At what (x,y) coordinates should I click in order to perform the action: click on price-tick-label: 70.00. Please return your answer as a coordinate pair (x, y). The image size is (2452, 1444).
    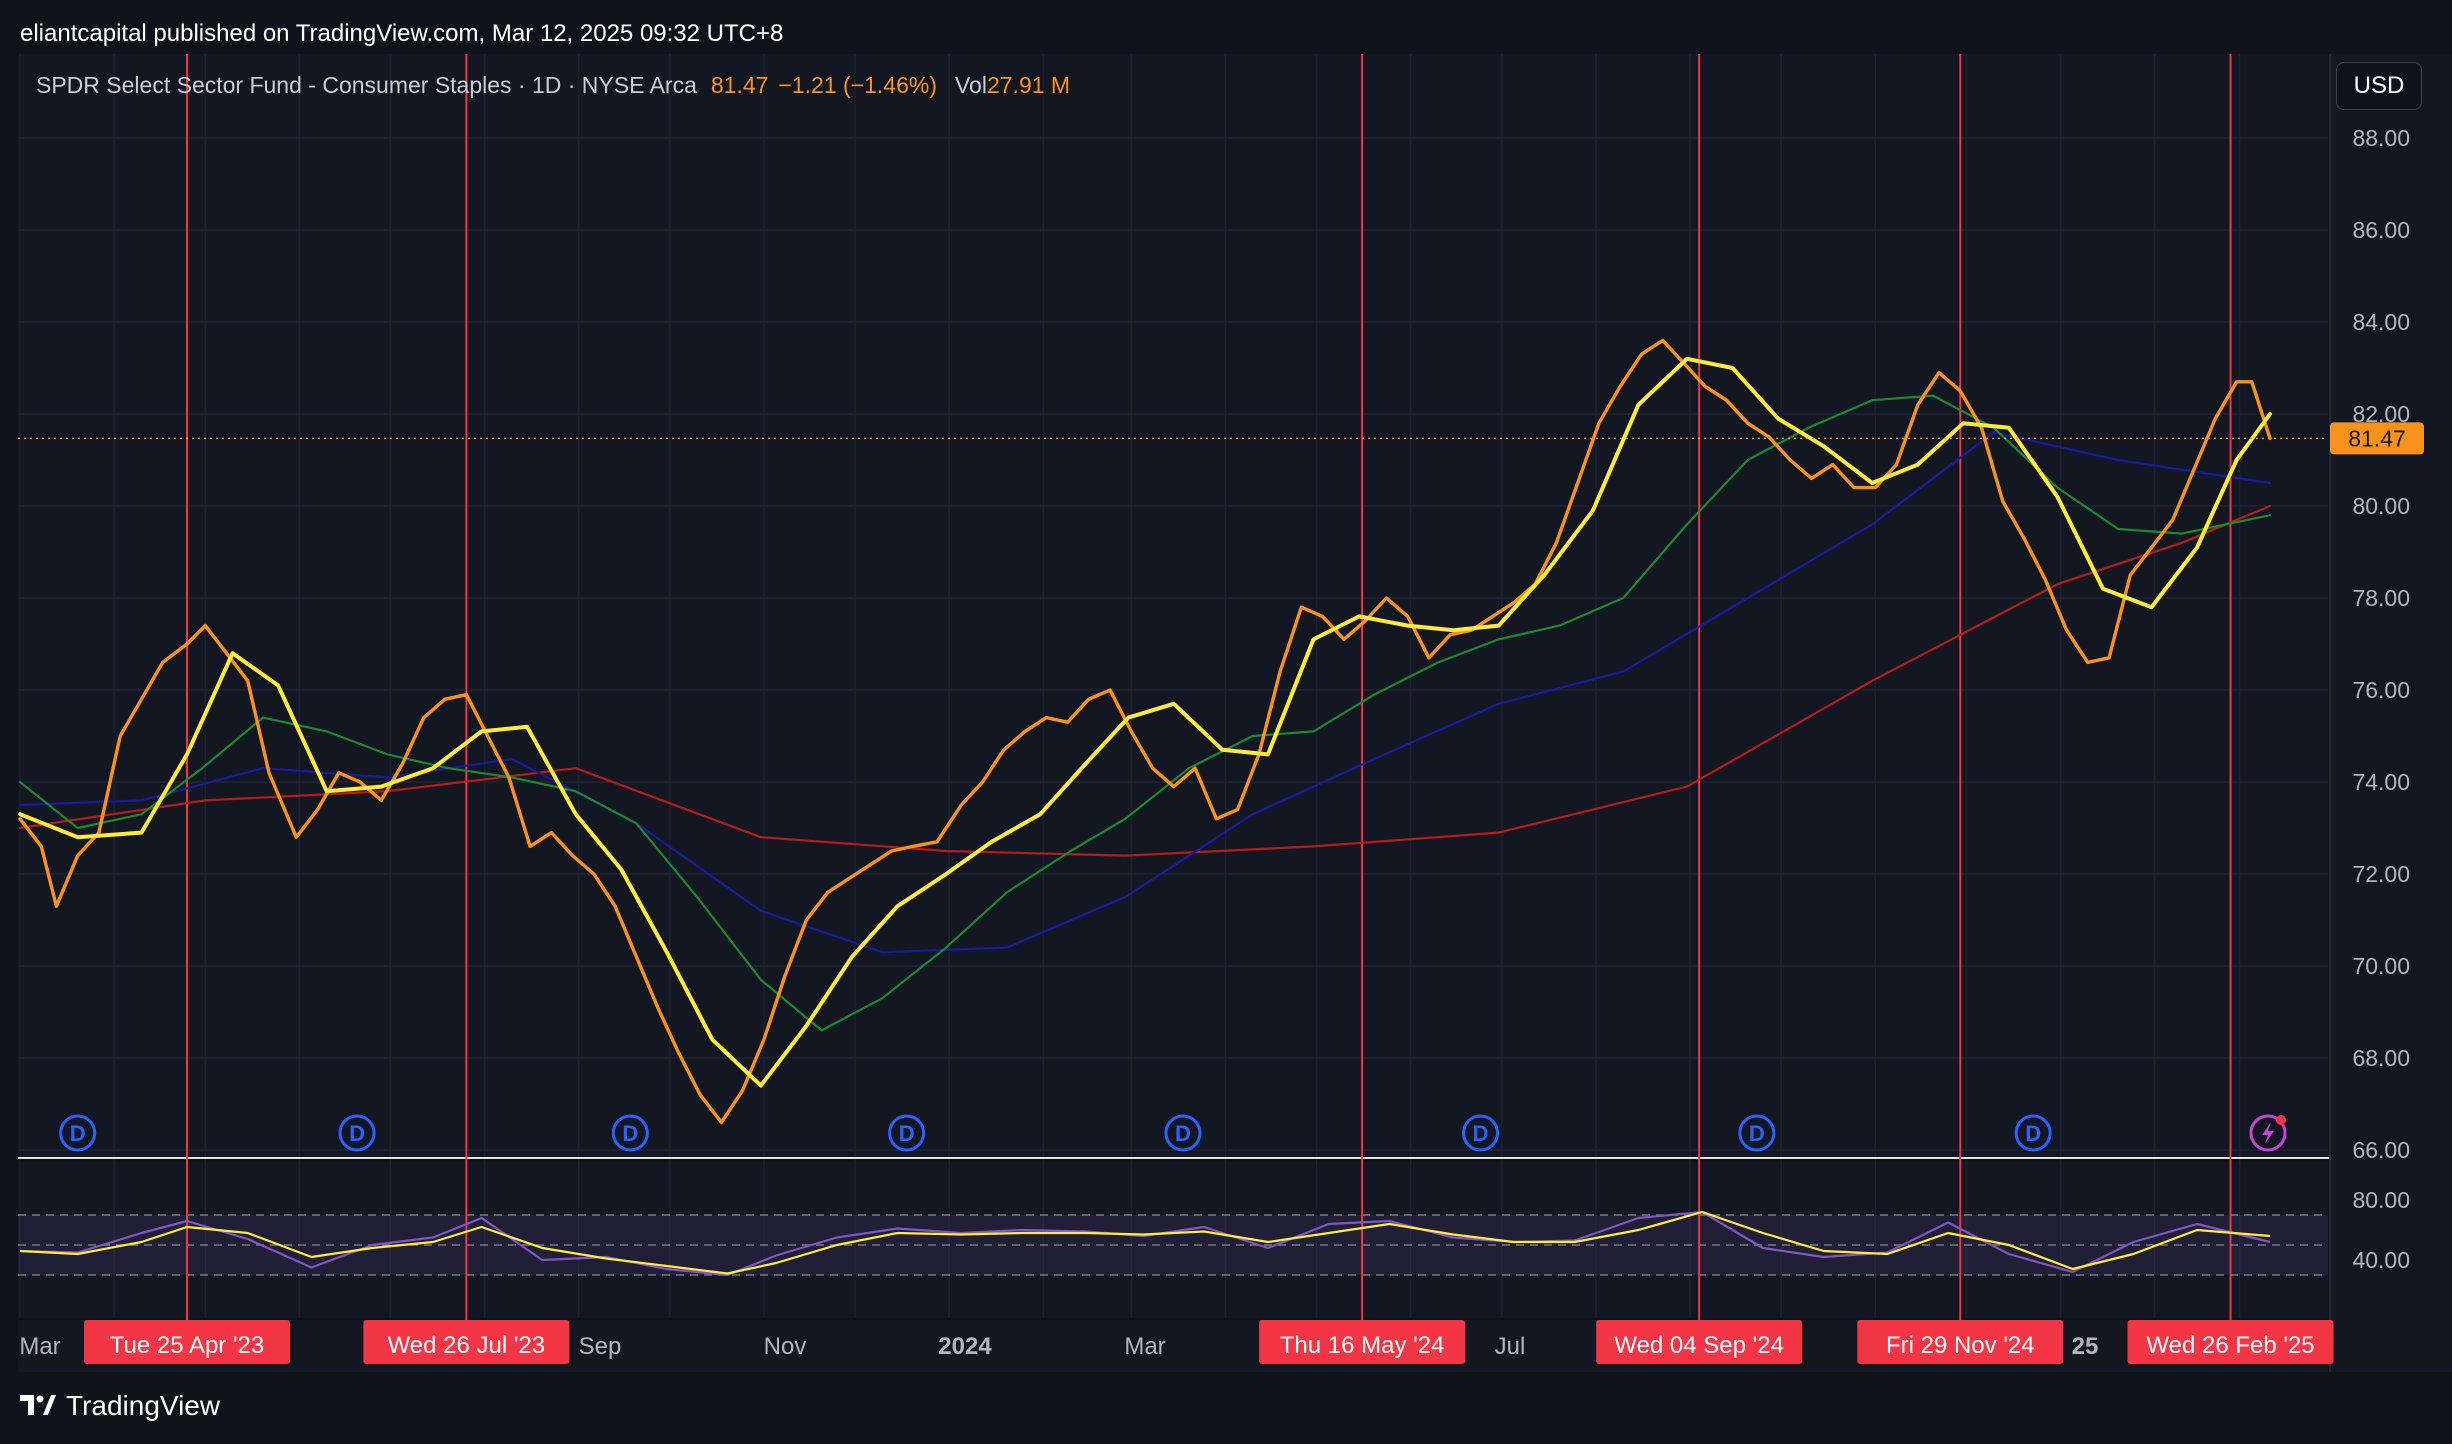
    Looking at the image, I should click on (2381, 966).